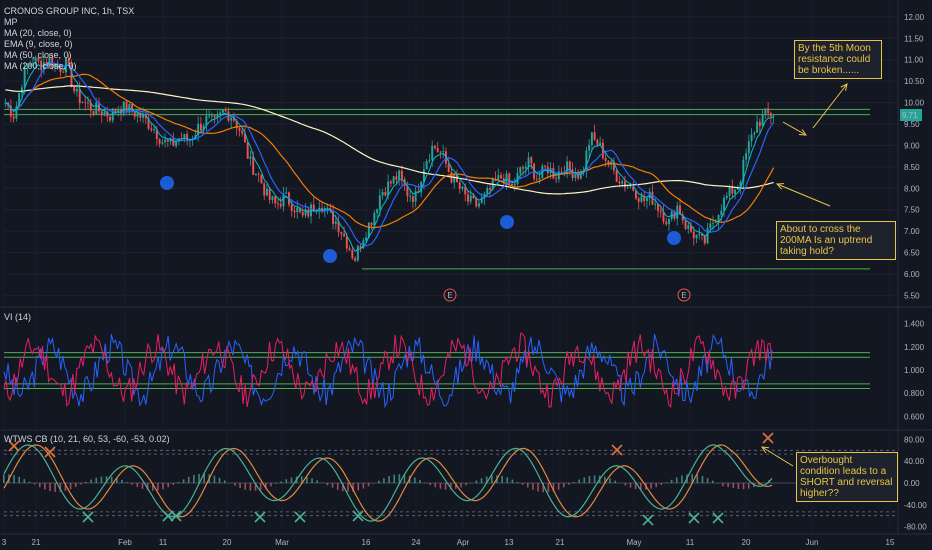  I want to click on x-tick-label: 11, so click(163, 542).